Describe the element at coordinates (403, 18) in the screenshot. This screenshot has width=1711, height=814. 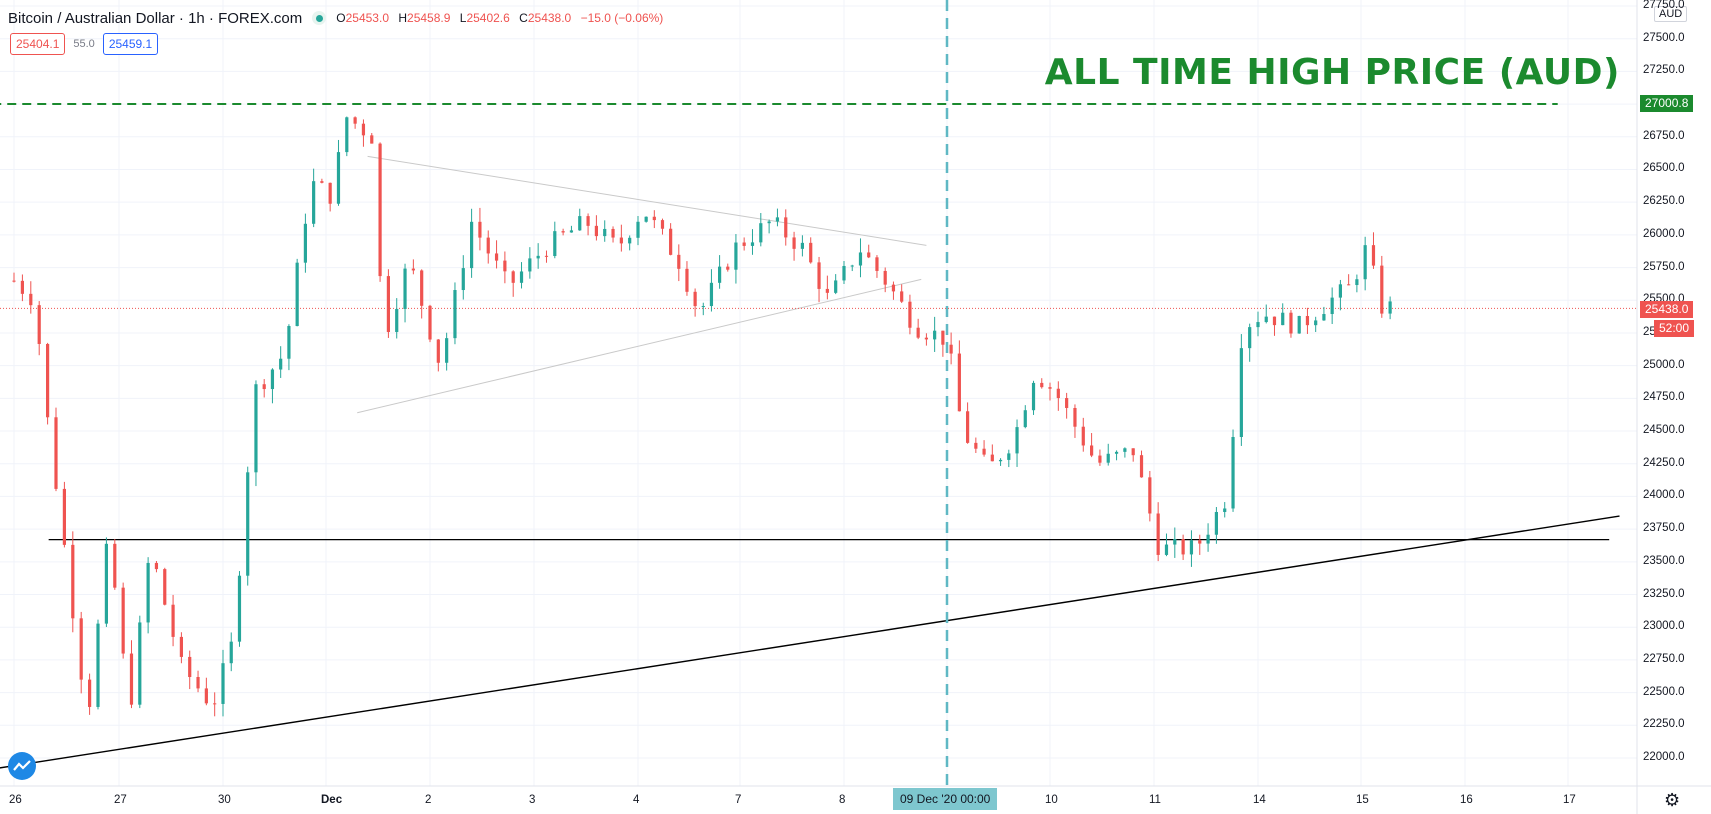
I see `high-key: H` at that location.